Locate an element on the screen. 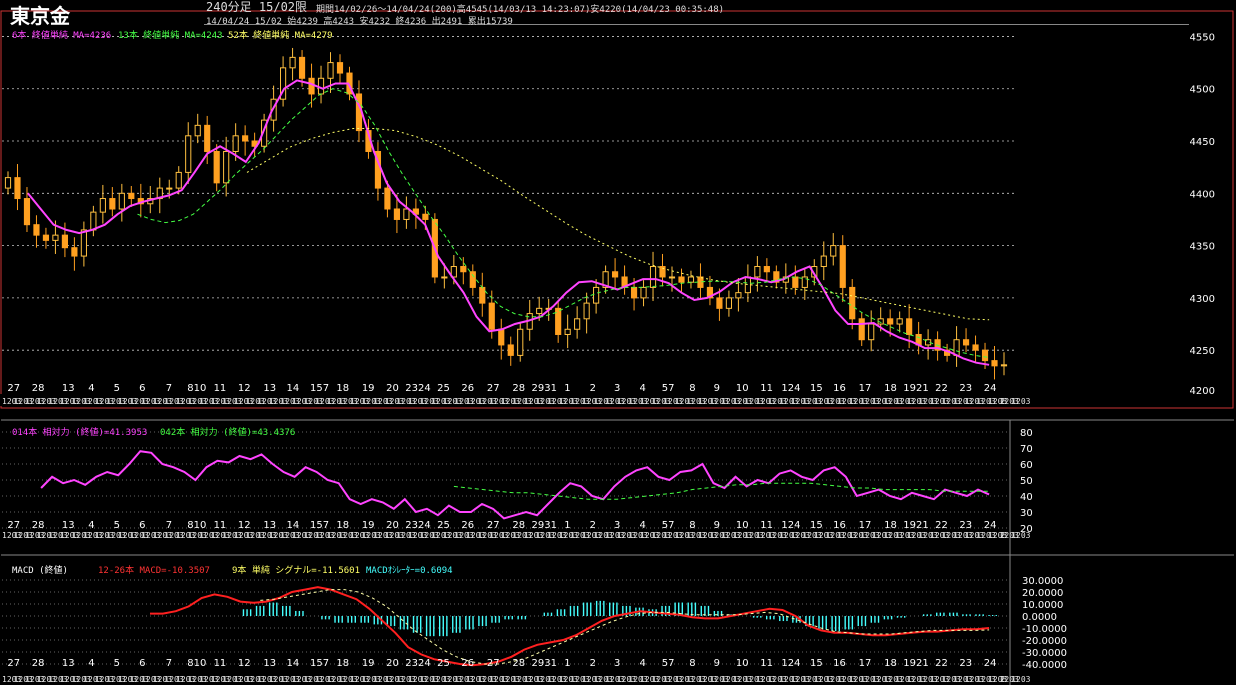 The height and width of the screenshot is (685, 1236). day-label: 19 is located at coordinates (368, 388).